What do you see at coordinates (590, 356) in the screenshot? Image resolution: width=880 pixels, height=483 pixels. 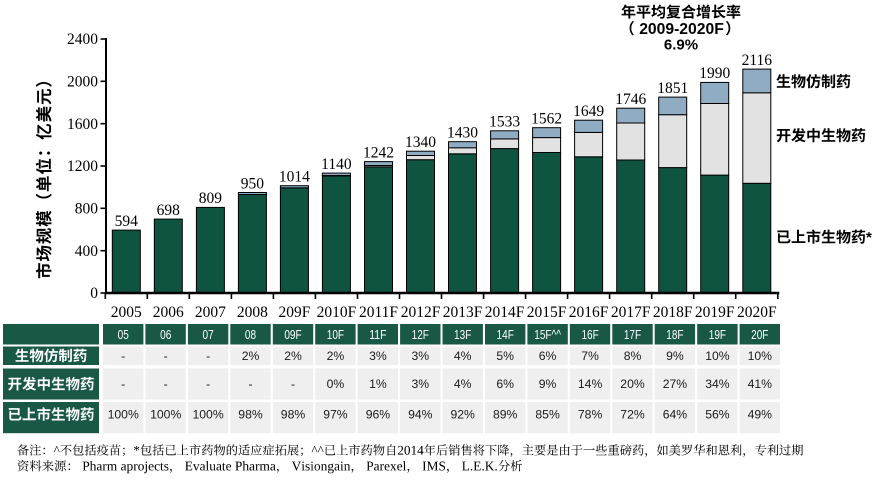 I see `svg-text: 7%` at bounding box center [590, 356].